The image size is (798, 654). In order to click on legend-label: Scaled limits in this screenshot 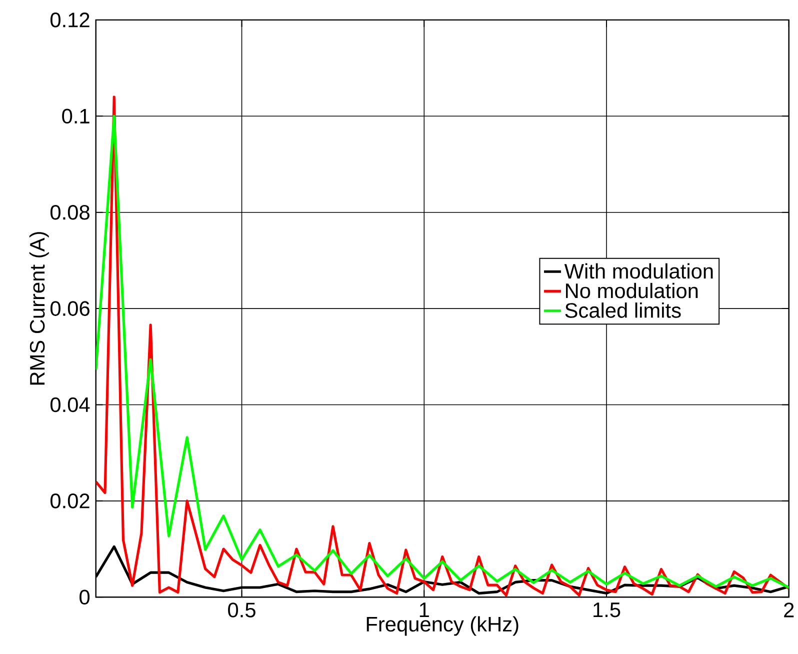, I will do `click(623, 310)`.